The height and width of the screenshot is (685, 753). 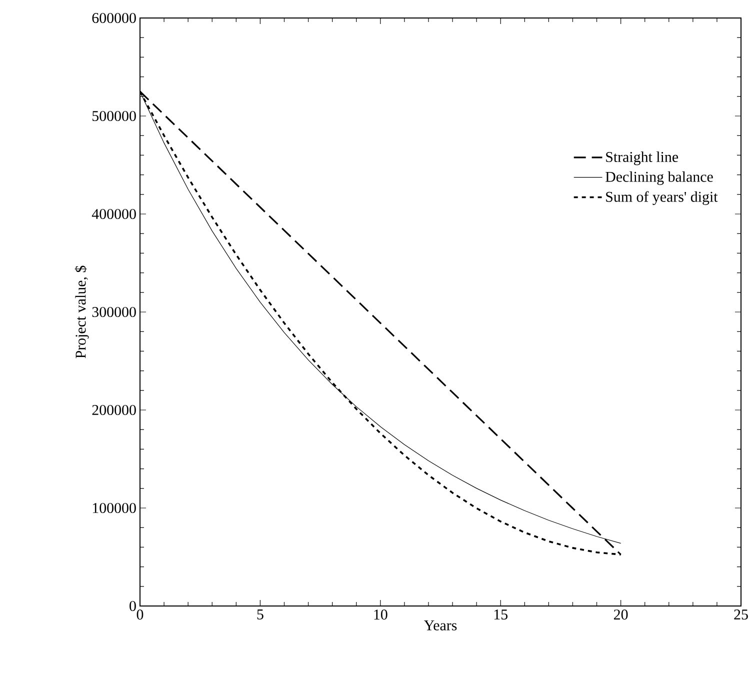 I want to click on y-tick-label: 100000, so click(x=114, y=508).